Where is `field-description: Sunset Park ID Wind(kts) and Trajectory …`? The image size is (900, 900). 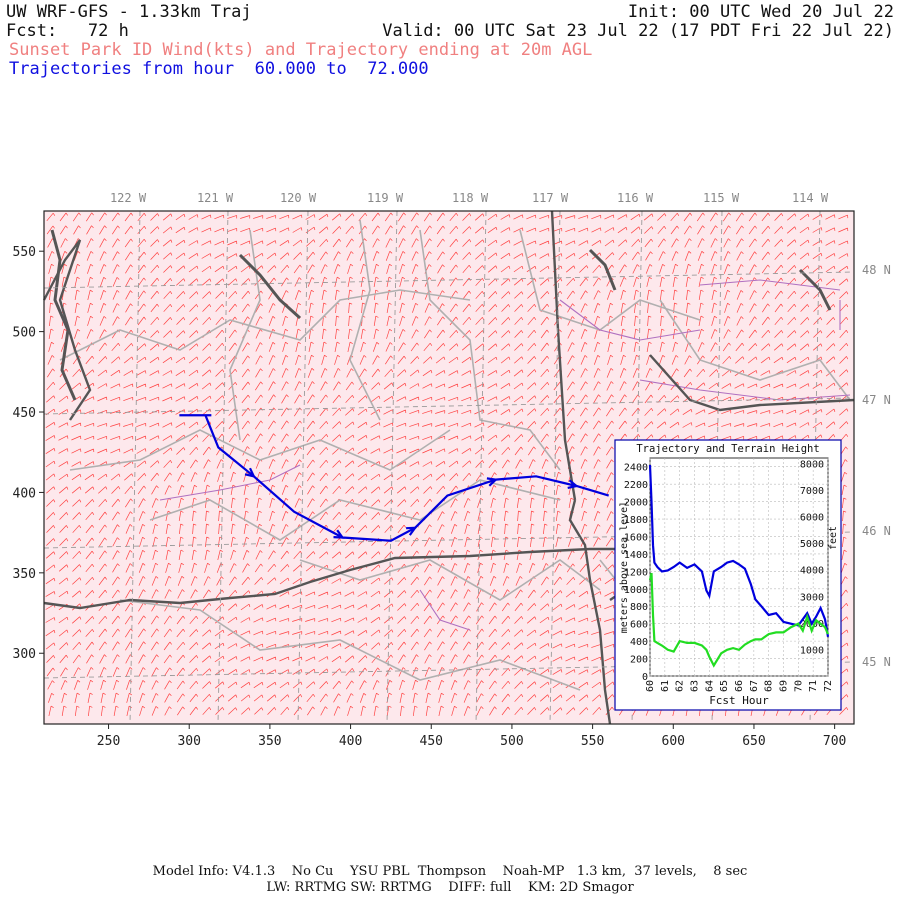 field-description: Sunset Park ID Wind(kts) and Trajectory … is located at coordinates (301, 50).